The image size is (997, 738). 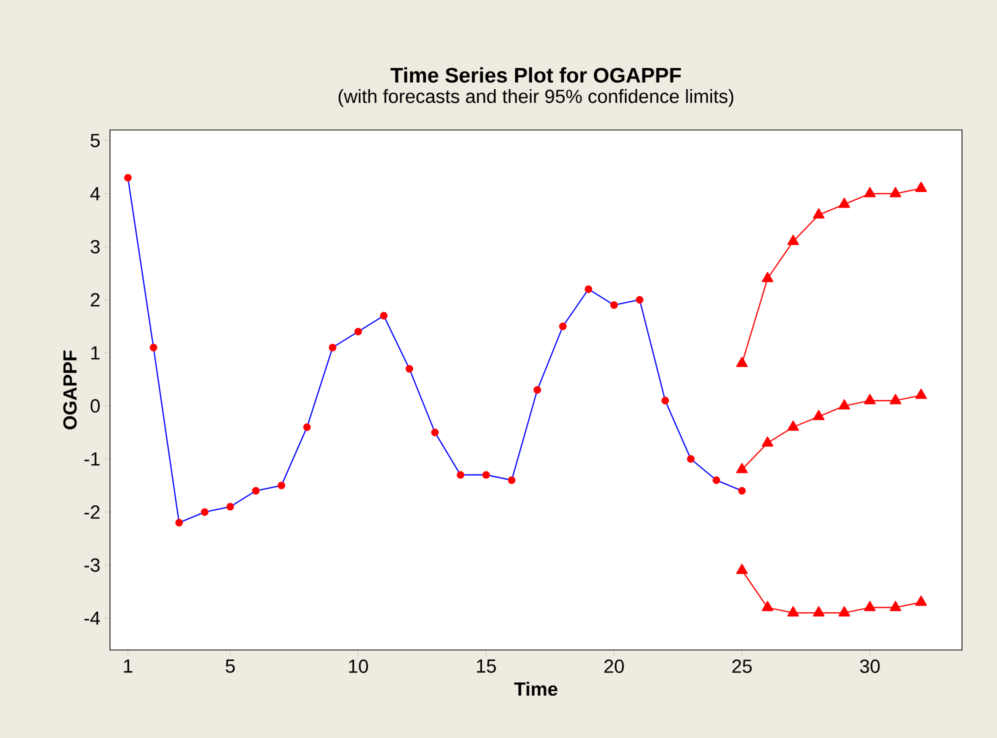 I want to click on y-axis-title: OGAPPF, so click(x=70, y=390).